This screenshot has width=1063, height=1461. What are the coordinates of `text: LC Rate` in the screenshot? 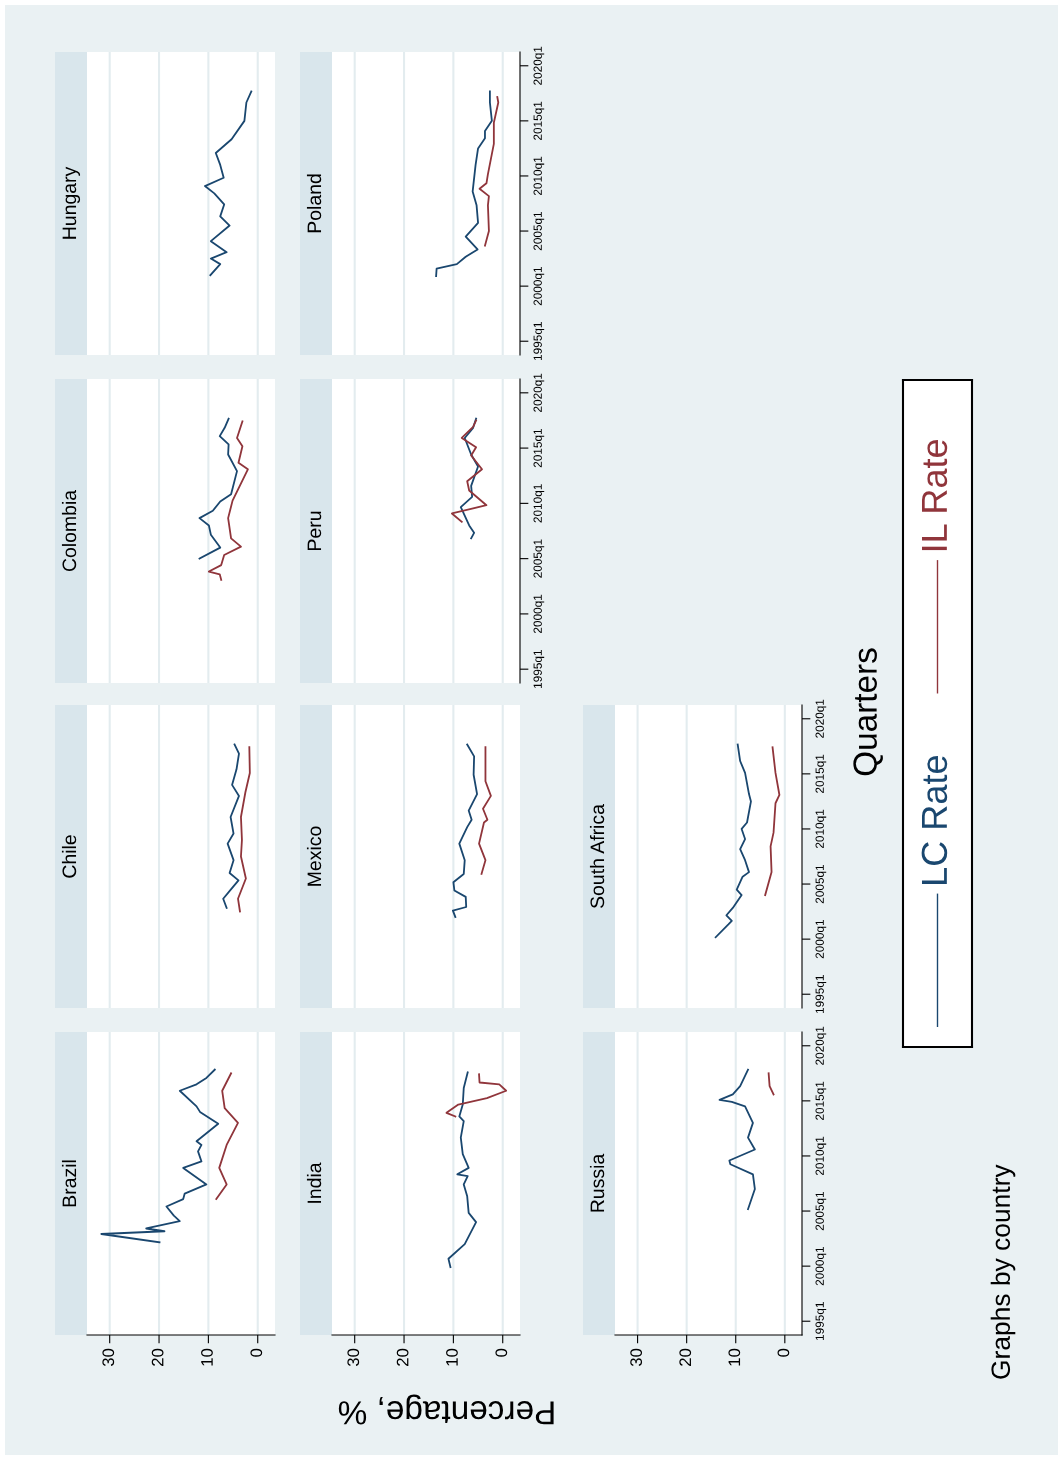 It's located at (934, 820).